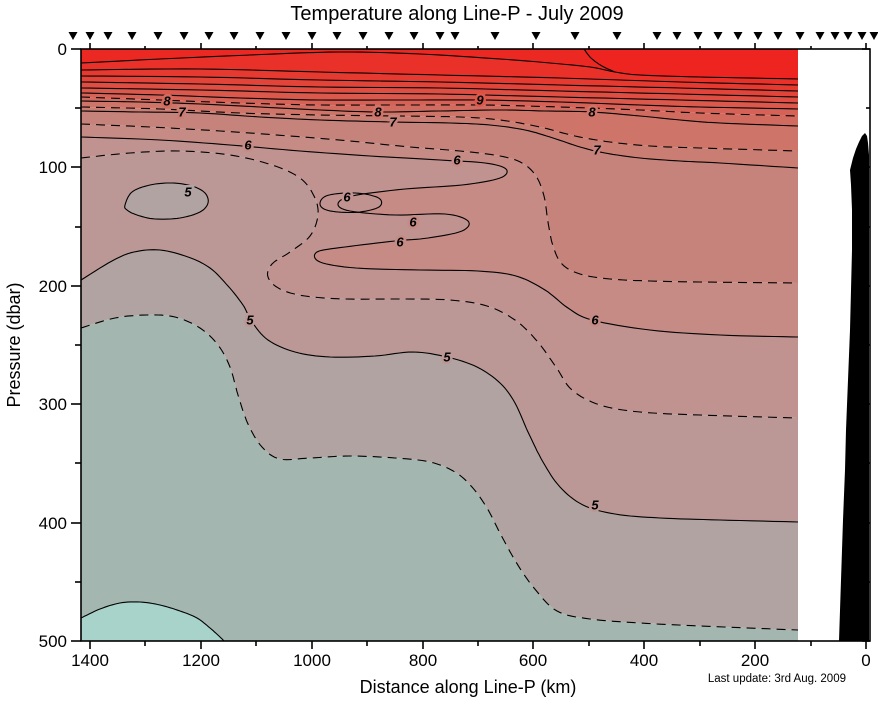 Image resolution: width=878 pixels, height=713 pixels. Describe the element at coordinates (53, 404) in the screenshot. I see `y-tick-label: 300` at that location.